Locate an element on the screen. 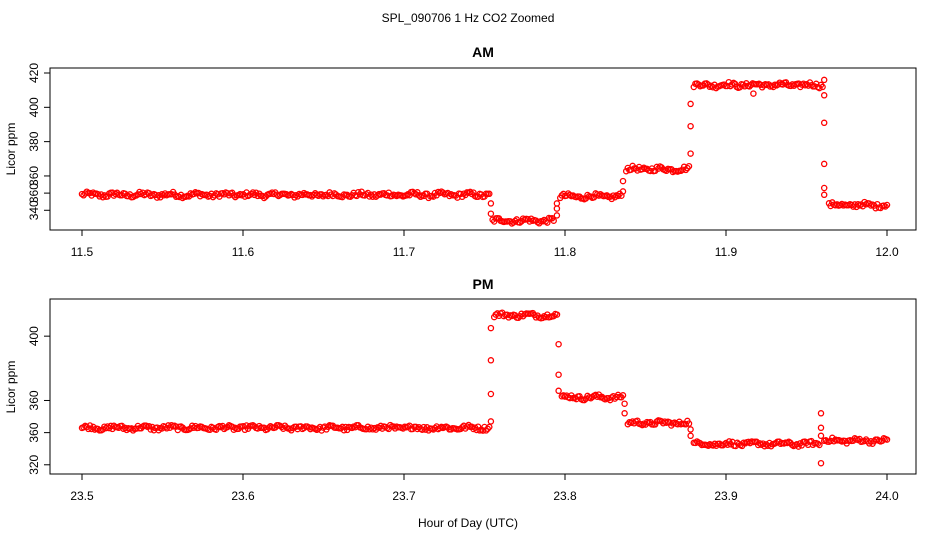 The width and height of the screenshot is (936, 540). am-y-tick-label: 340 is located at coordinates (34, 210).